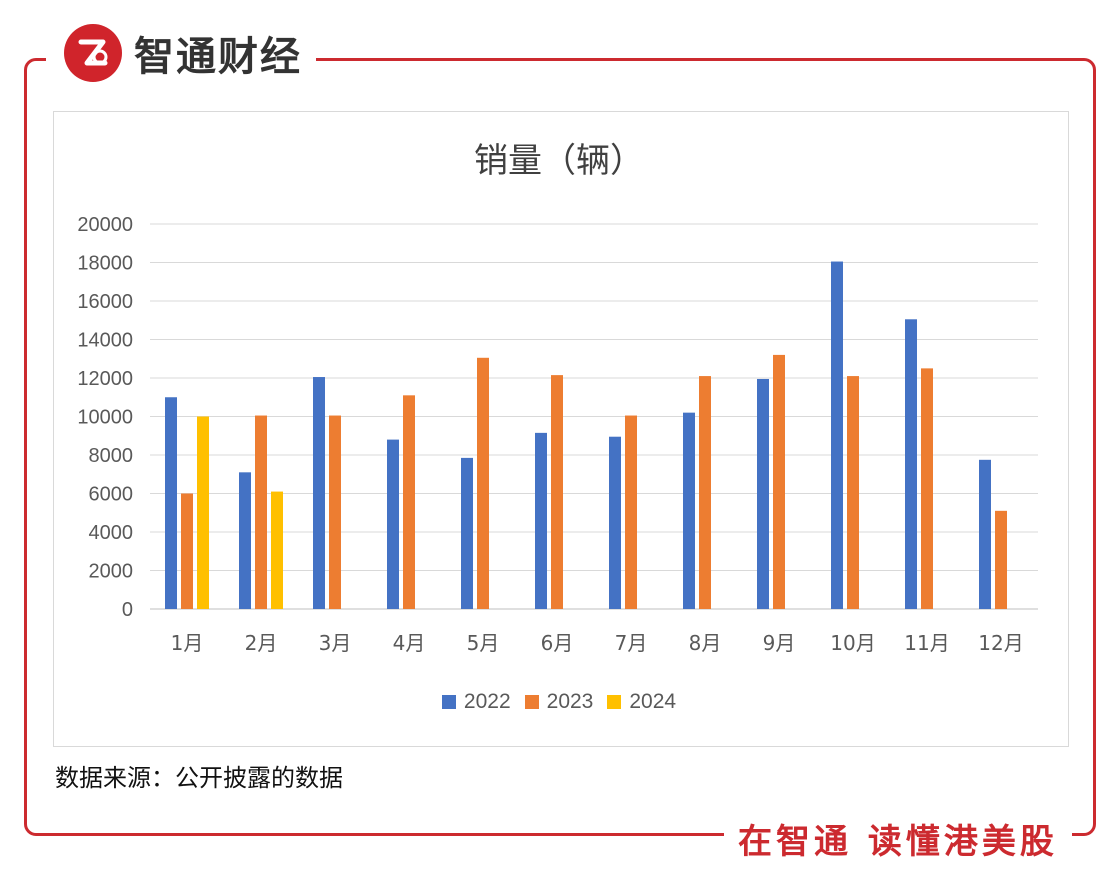  I want to click on x-tick-label: 7月, so click(631, 643).